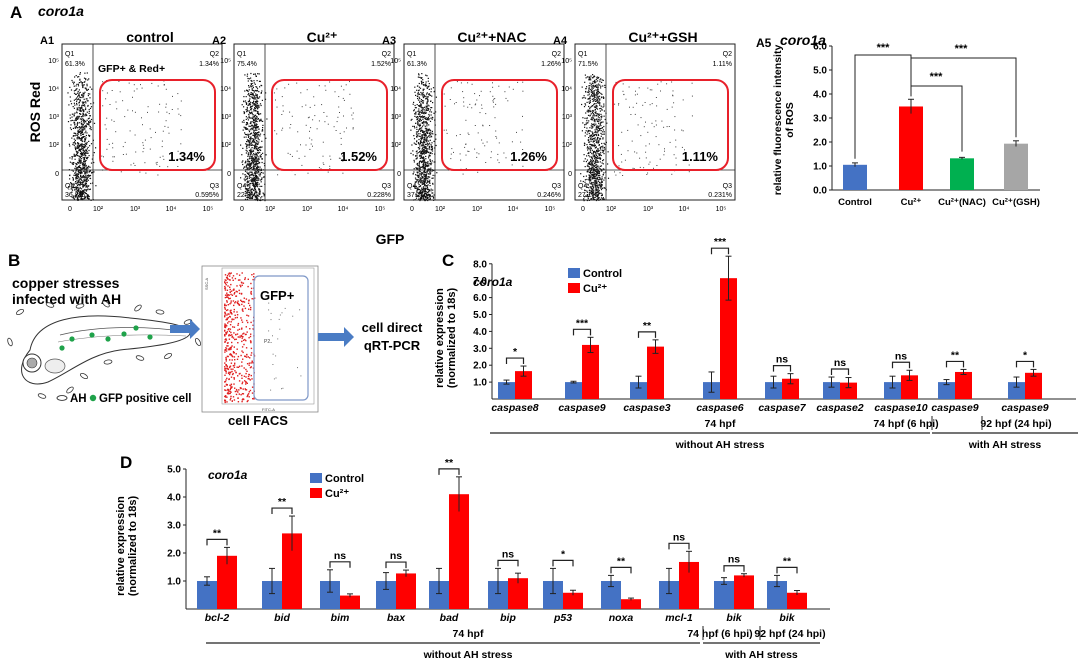 Image resolution: width=1084 pixels, height=672 pixels. Describe the element at coordinates (493, 282) in the screenshot. I see `c-title: coro1a` at that location.